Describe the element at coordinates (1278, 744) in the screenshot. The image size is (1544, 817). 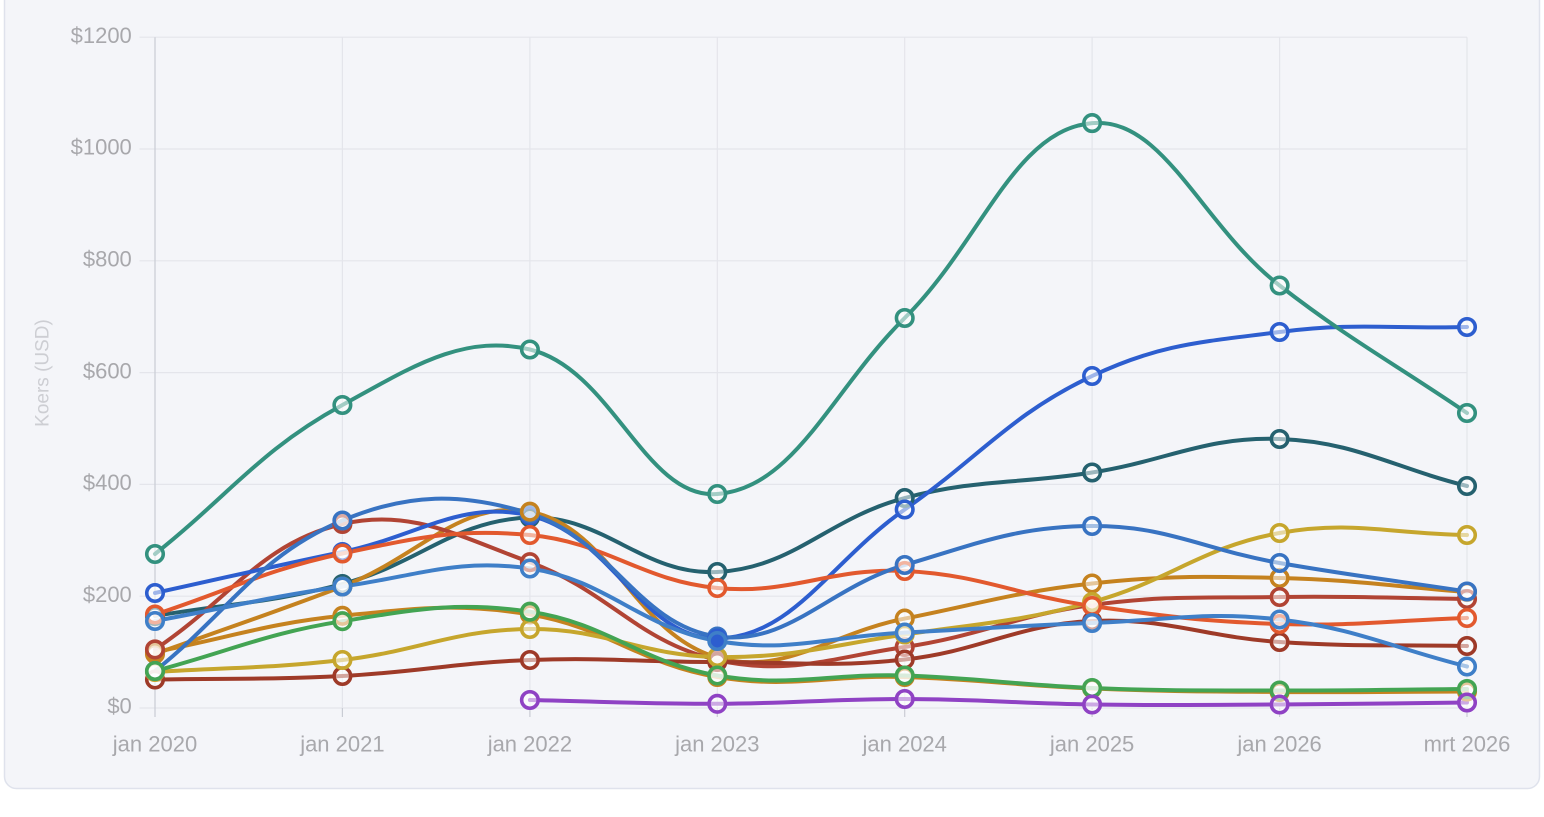
I see `svg-text: jan 2026` at that location.